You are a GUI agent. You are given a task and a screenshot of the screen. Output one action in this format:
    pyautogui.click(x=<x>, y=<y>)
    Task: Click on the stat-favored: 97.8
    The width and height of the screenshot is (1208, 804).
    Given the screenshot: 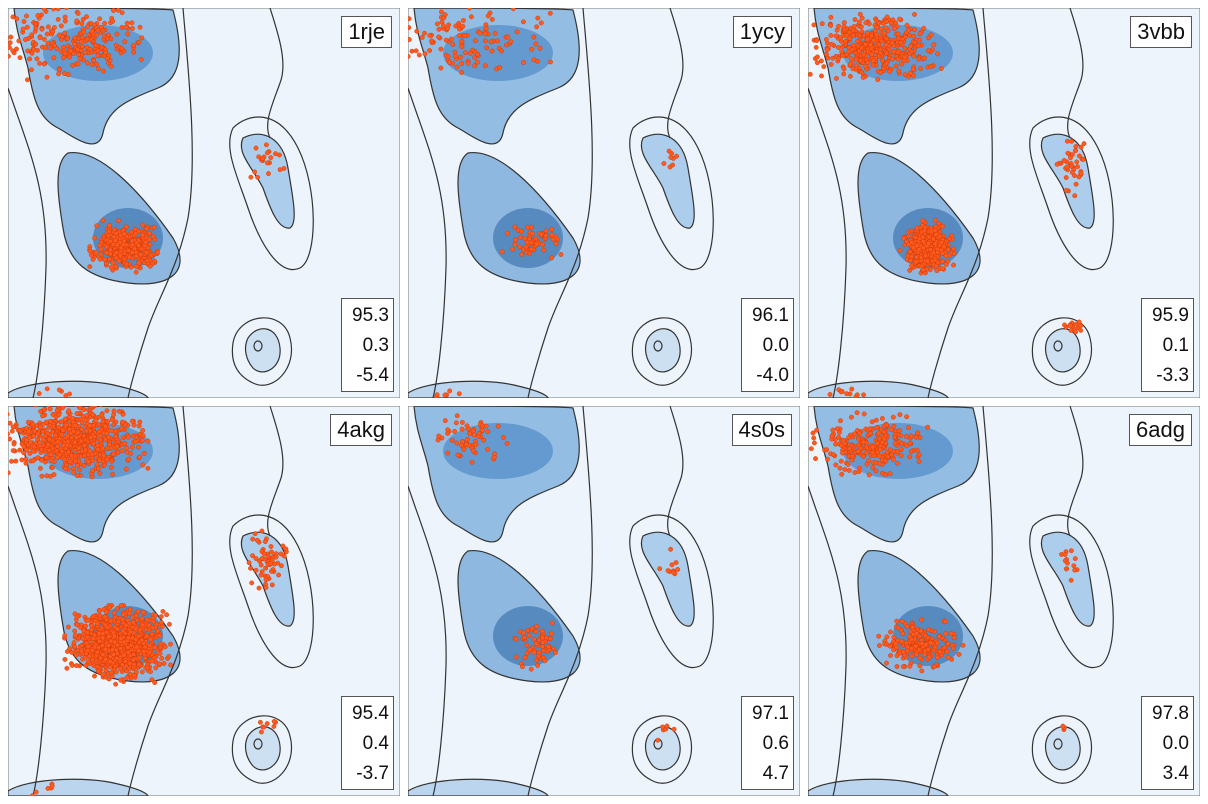 What is the action you would take?
    pyautogui.click(x=1170, y=713)
    